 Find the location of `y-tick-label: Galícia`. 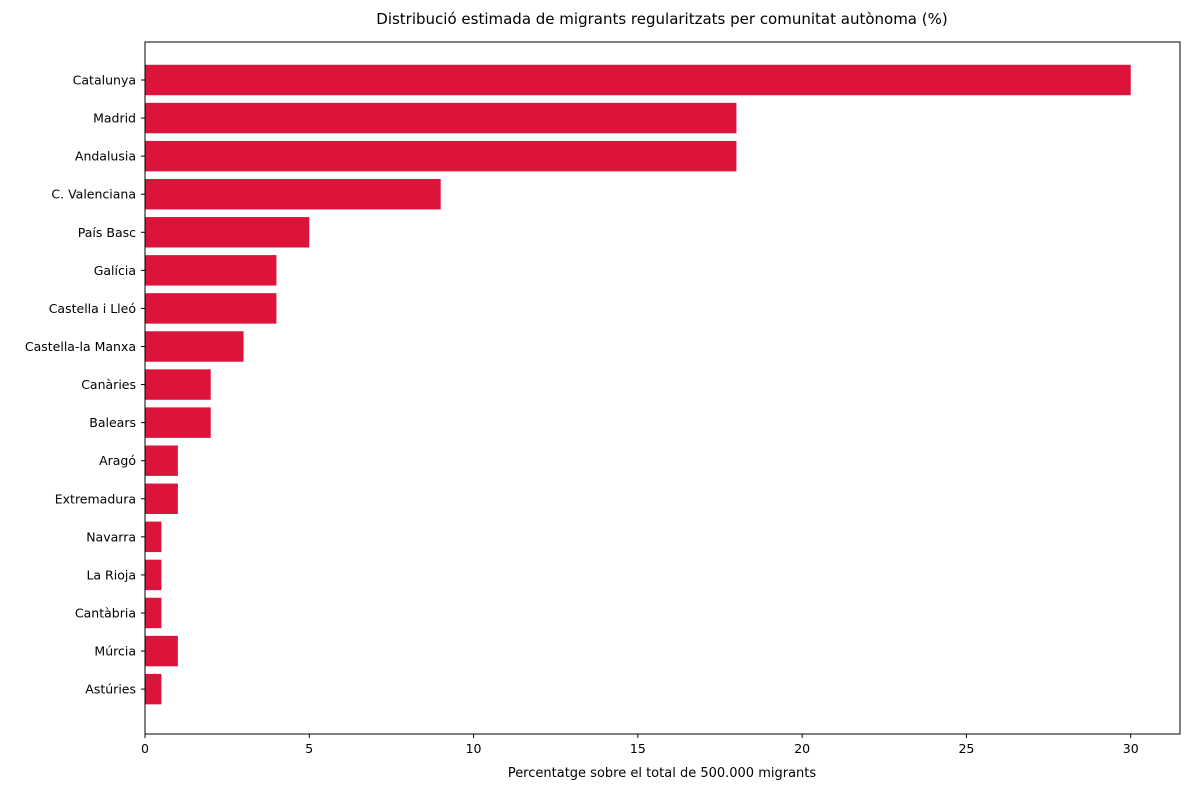

y-tick-label: Galícia is located at coordinates (115, 270).